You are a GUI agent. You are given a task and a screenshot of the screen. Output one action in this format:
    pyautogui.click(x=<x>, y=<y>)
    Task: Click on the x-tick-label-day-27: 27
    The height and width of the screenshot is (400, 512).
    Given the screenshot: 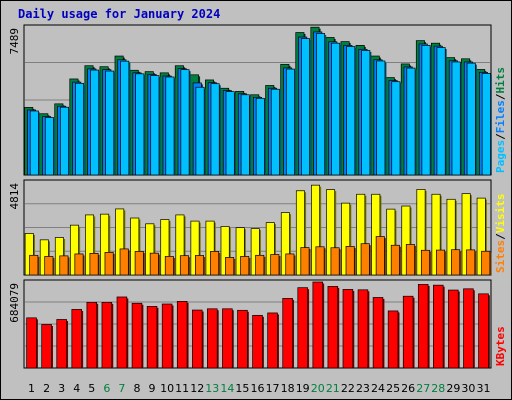 What is the action you would take?
    pyautogui.click(x=423, y=388)
    